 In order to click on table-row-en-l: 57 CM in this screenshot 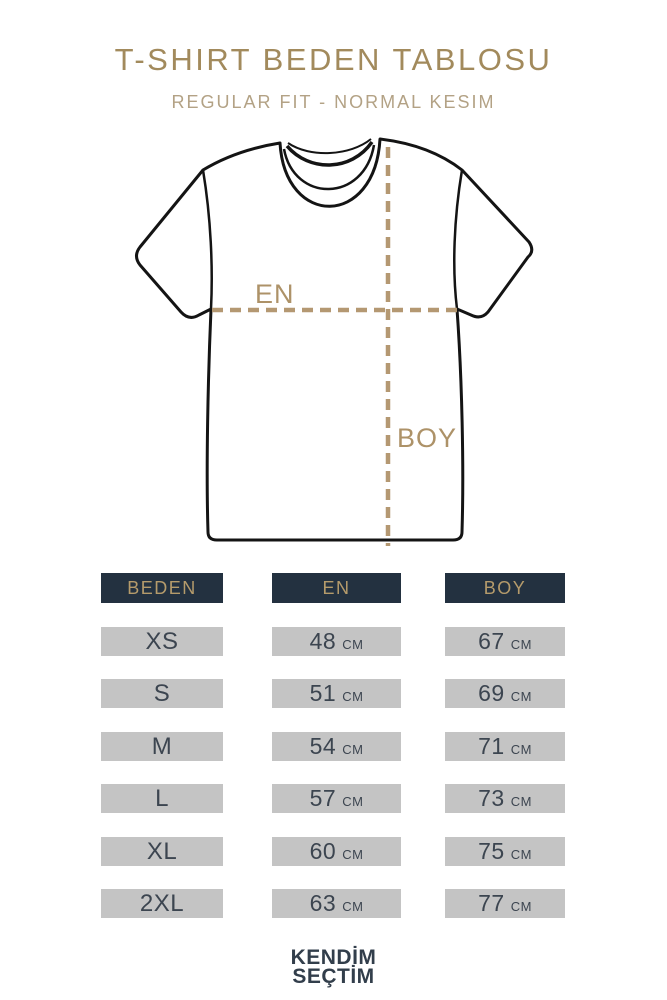, I will do `click(336, 798)`.